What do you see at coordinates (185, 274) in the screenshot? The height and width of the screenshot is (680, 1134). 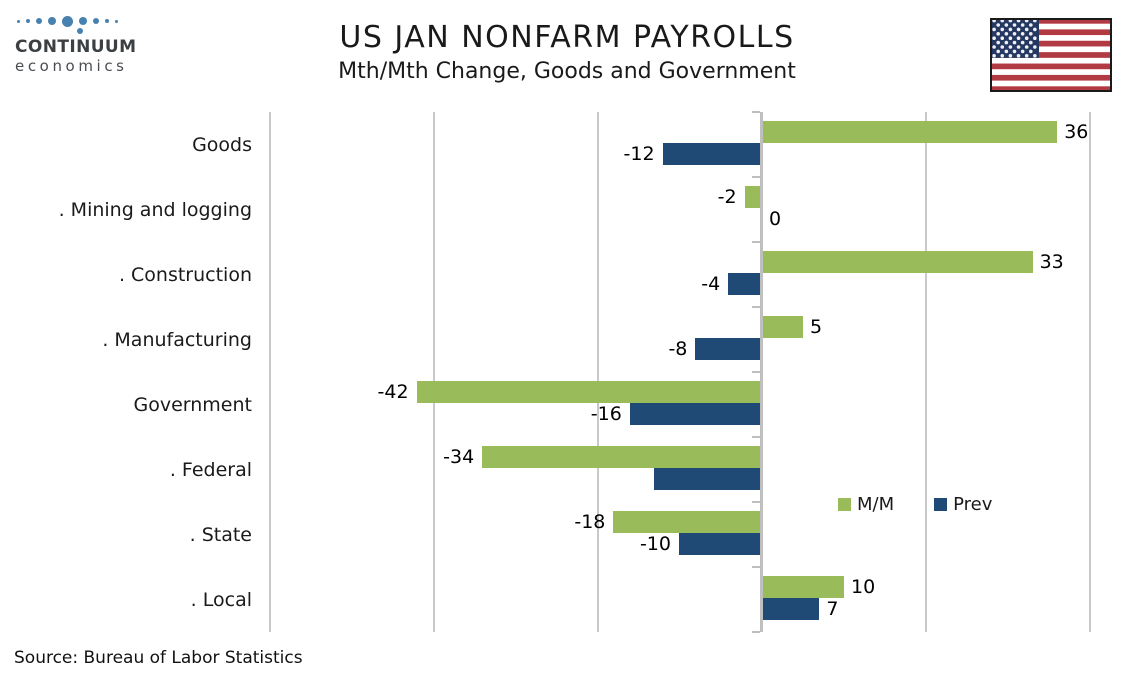 I see `category-label: . Construction` at bounding box center [185, 274].